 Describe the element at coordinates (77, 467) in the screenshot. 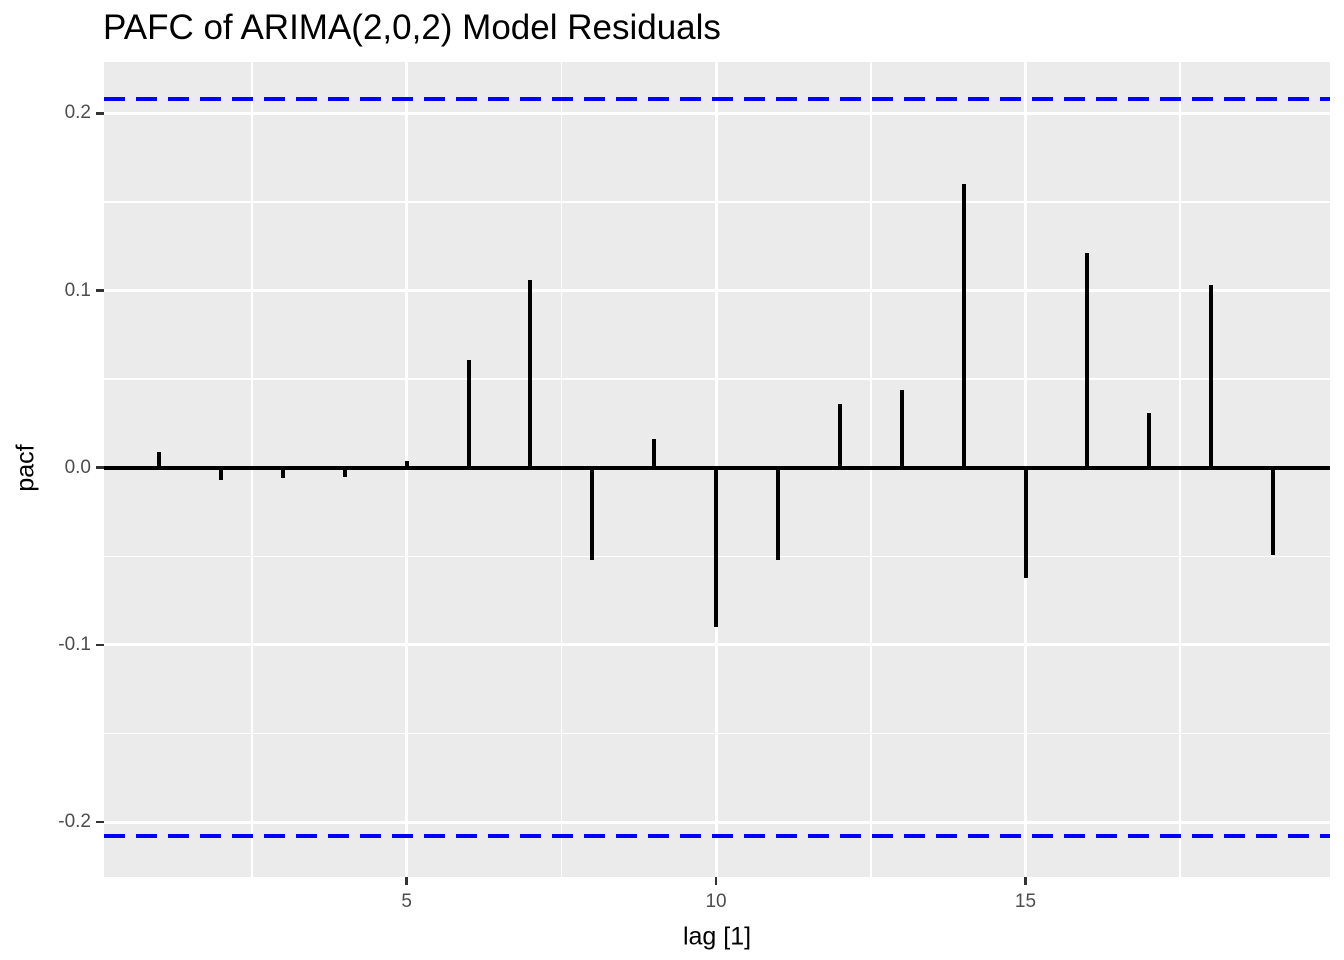

I see `y-tick-label: 0.0` at that location.